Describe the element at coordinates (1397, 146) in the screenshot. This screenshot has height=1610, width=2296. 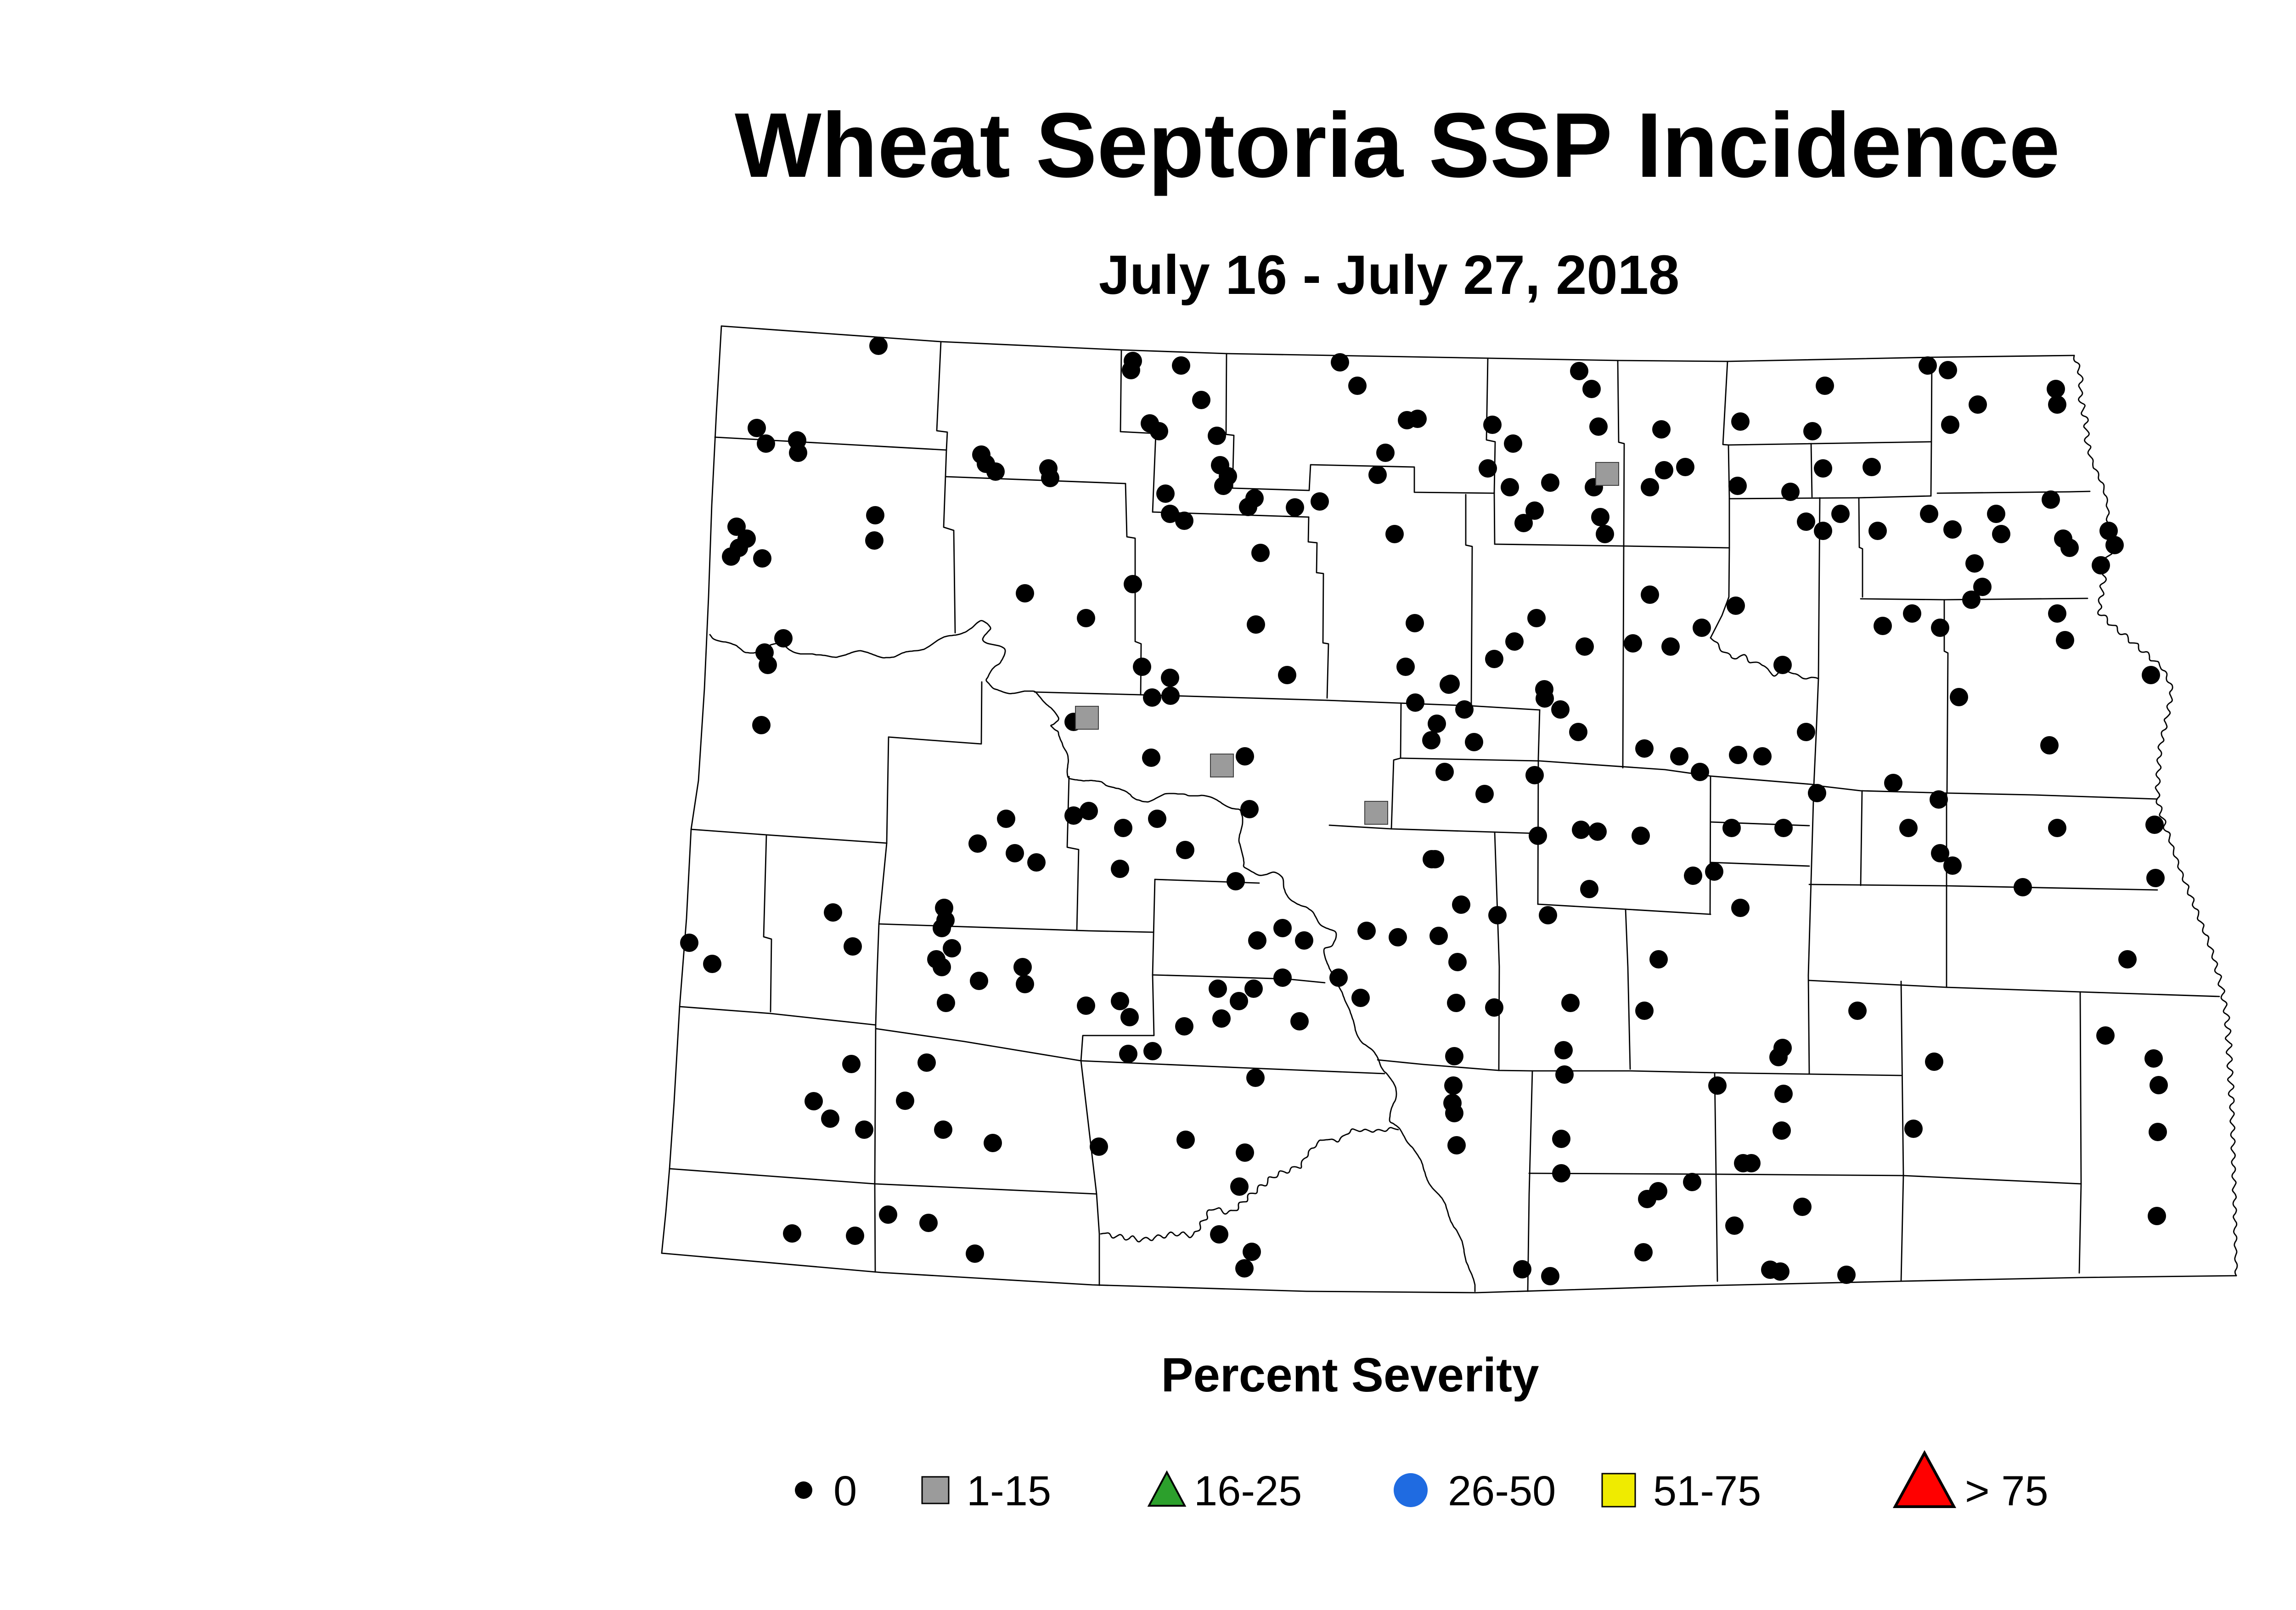
I see `svg-text: Wheat Septoria SSP Incidence` at that location.